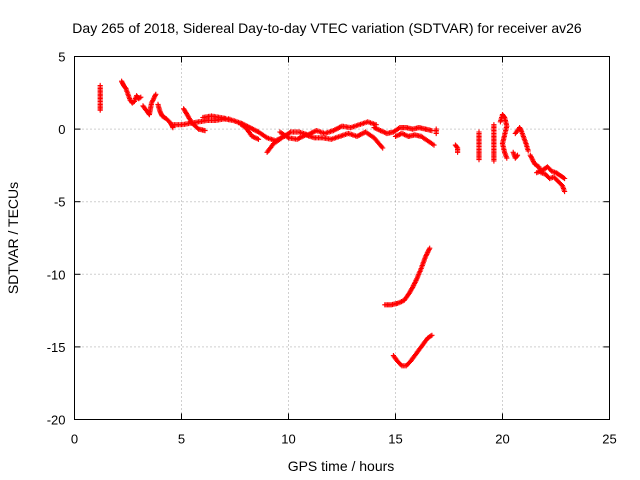 The width and height of the screenshot is (640, 480). Describe the element at coordinates (13, 238) in the screenshot. I see `y-axis-label: SDTVAR / TECUs` at that location.